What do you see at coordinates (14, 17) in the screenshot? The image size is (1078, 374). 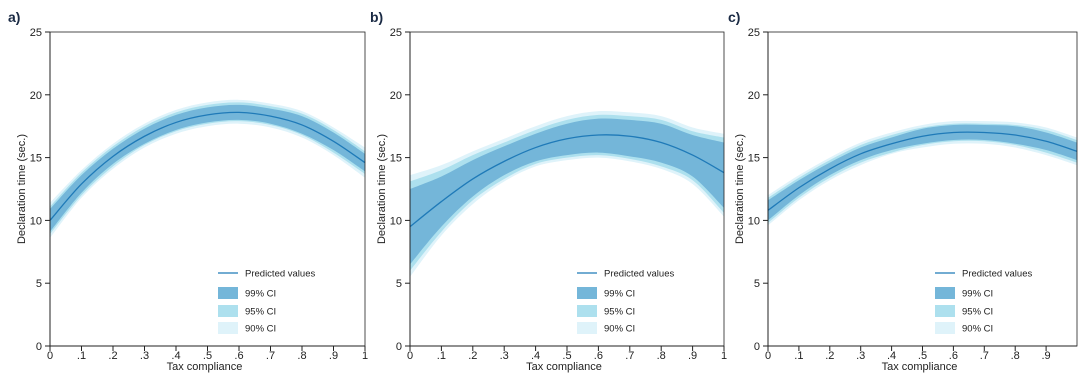 I see `panel-label: a)` at bounding box center [14, 17].